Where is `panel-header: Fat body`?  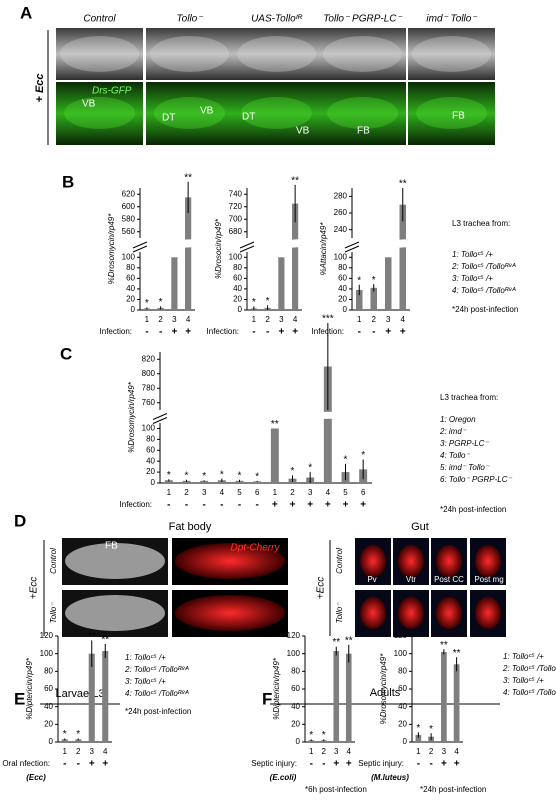
panel-header: Fat body is located at coordinates (190, 527).